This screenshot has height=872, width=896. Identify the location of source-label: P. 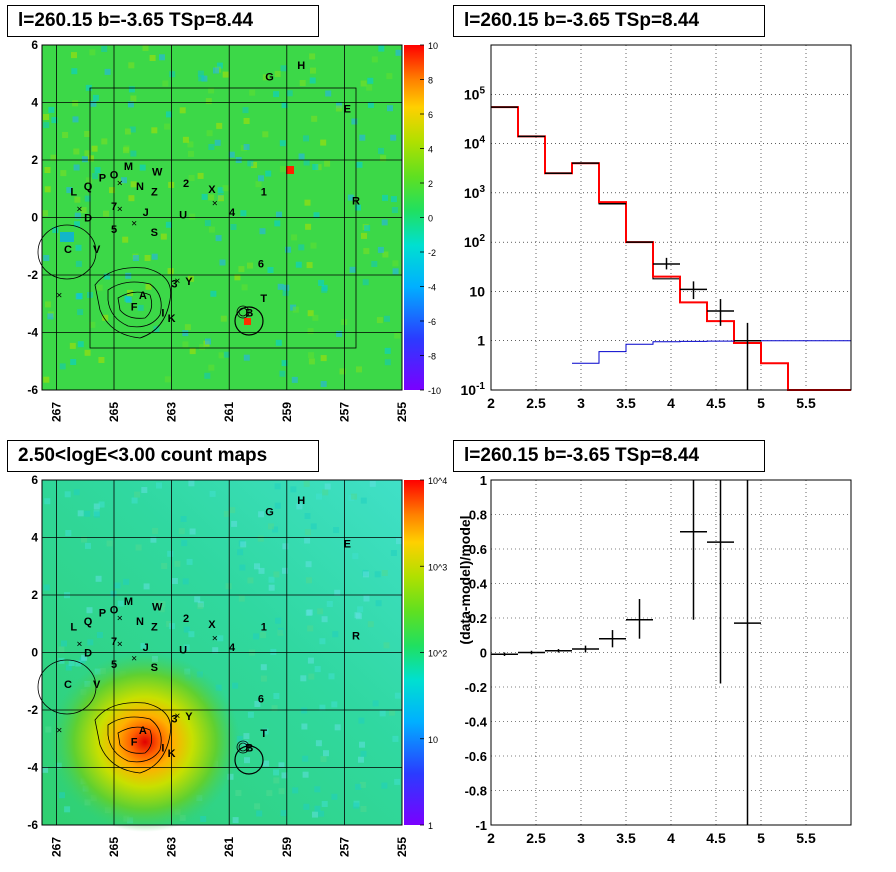
(102, 178).